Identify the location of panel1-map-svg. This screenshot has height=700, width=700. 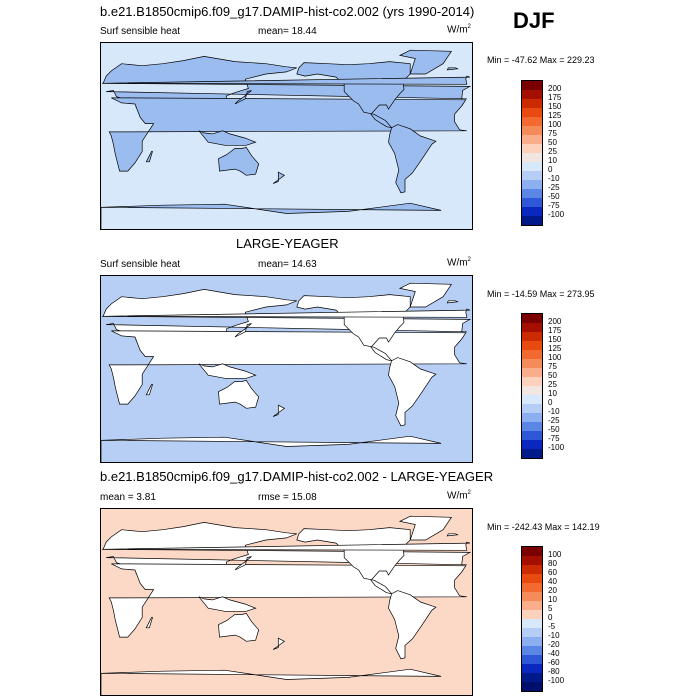
(286, 136).